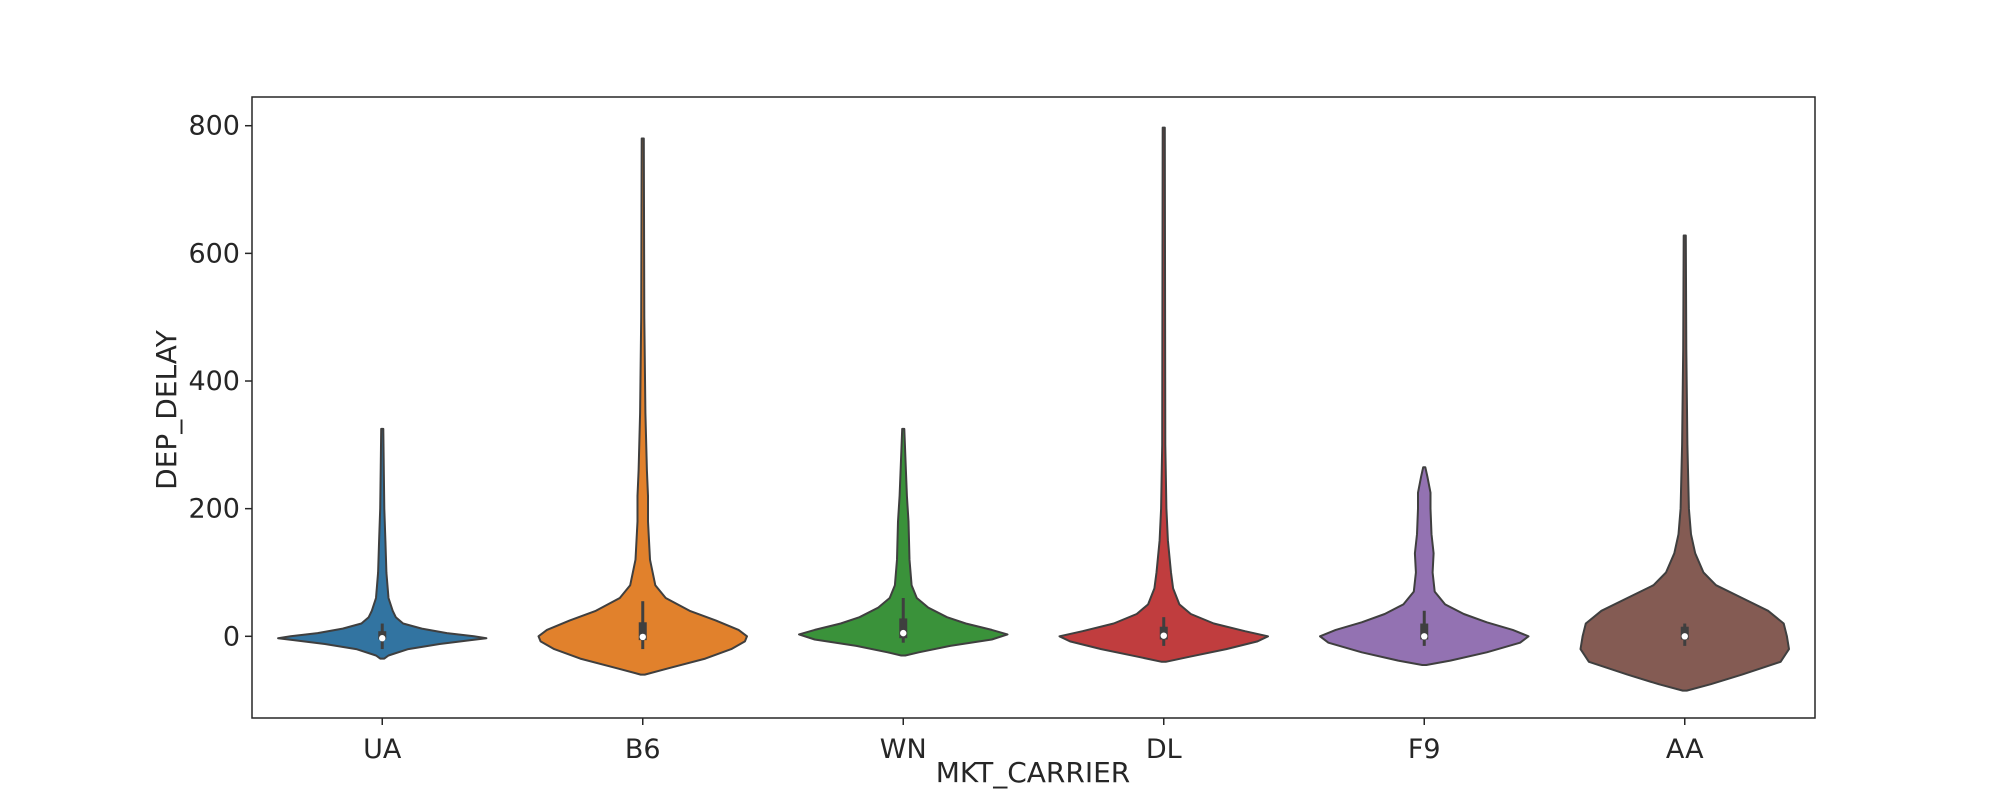 The height and width of the screenshot is (800, 2000). I want to click on x-tick-label: WN, so click(903, 749).